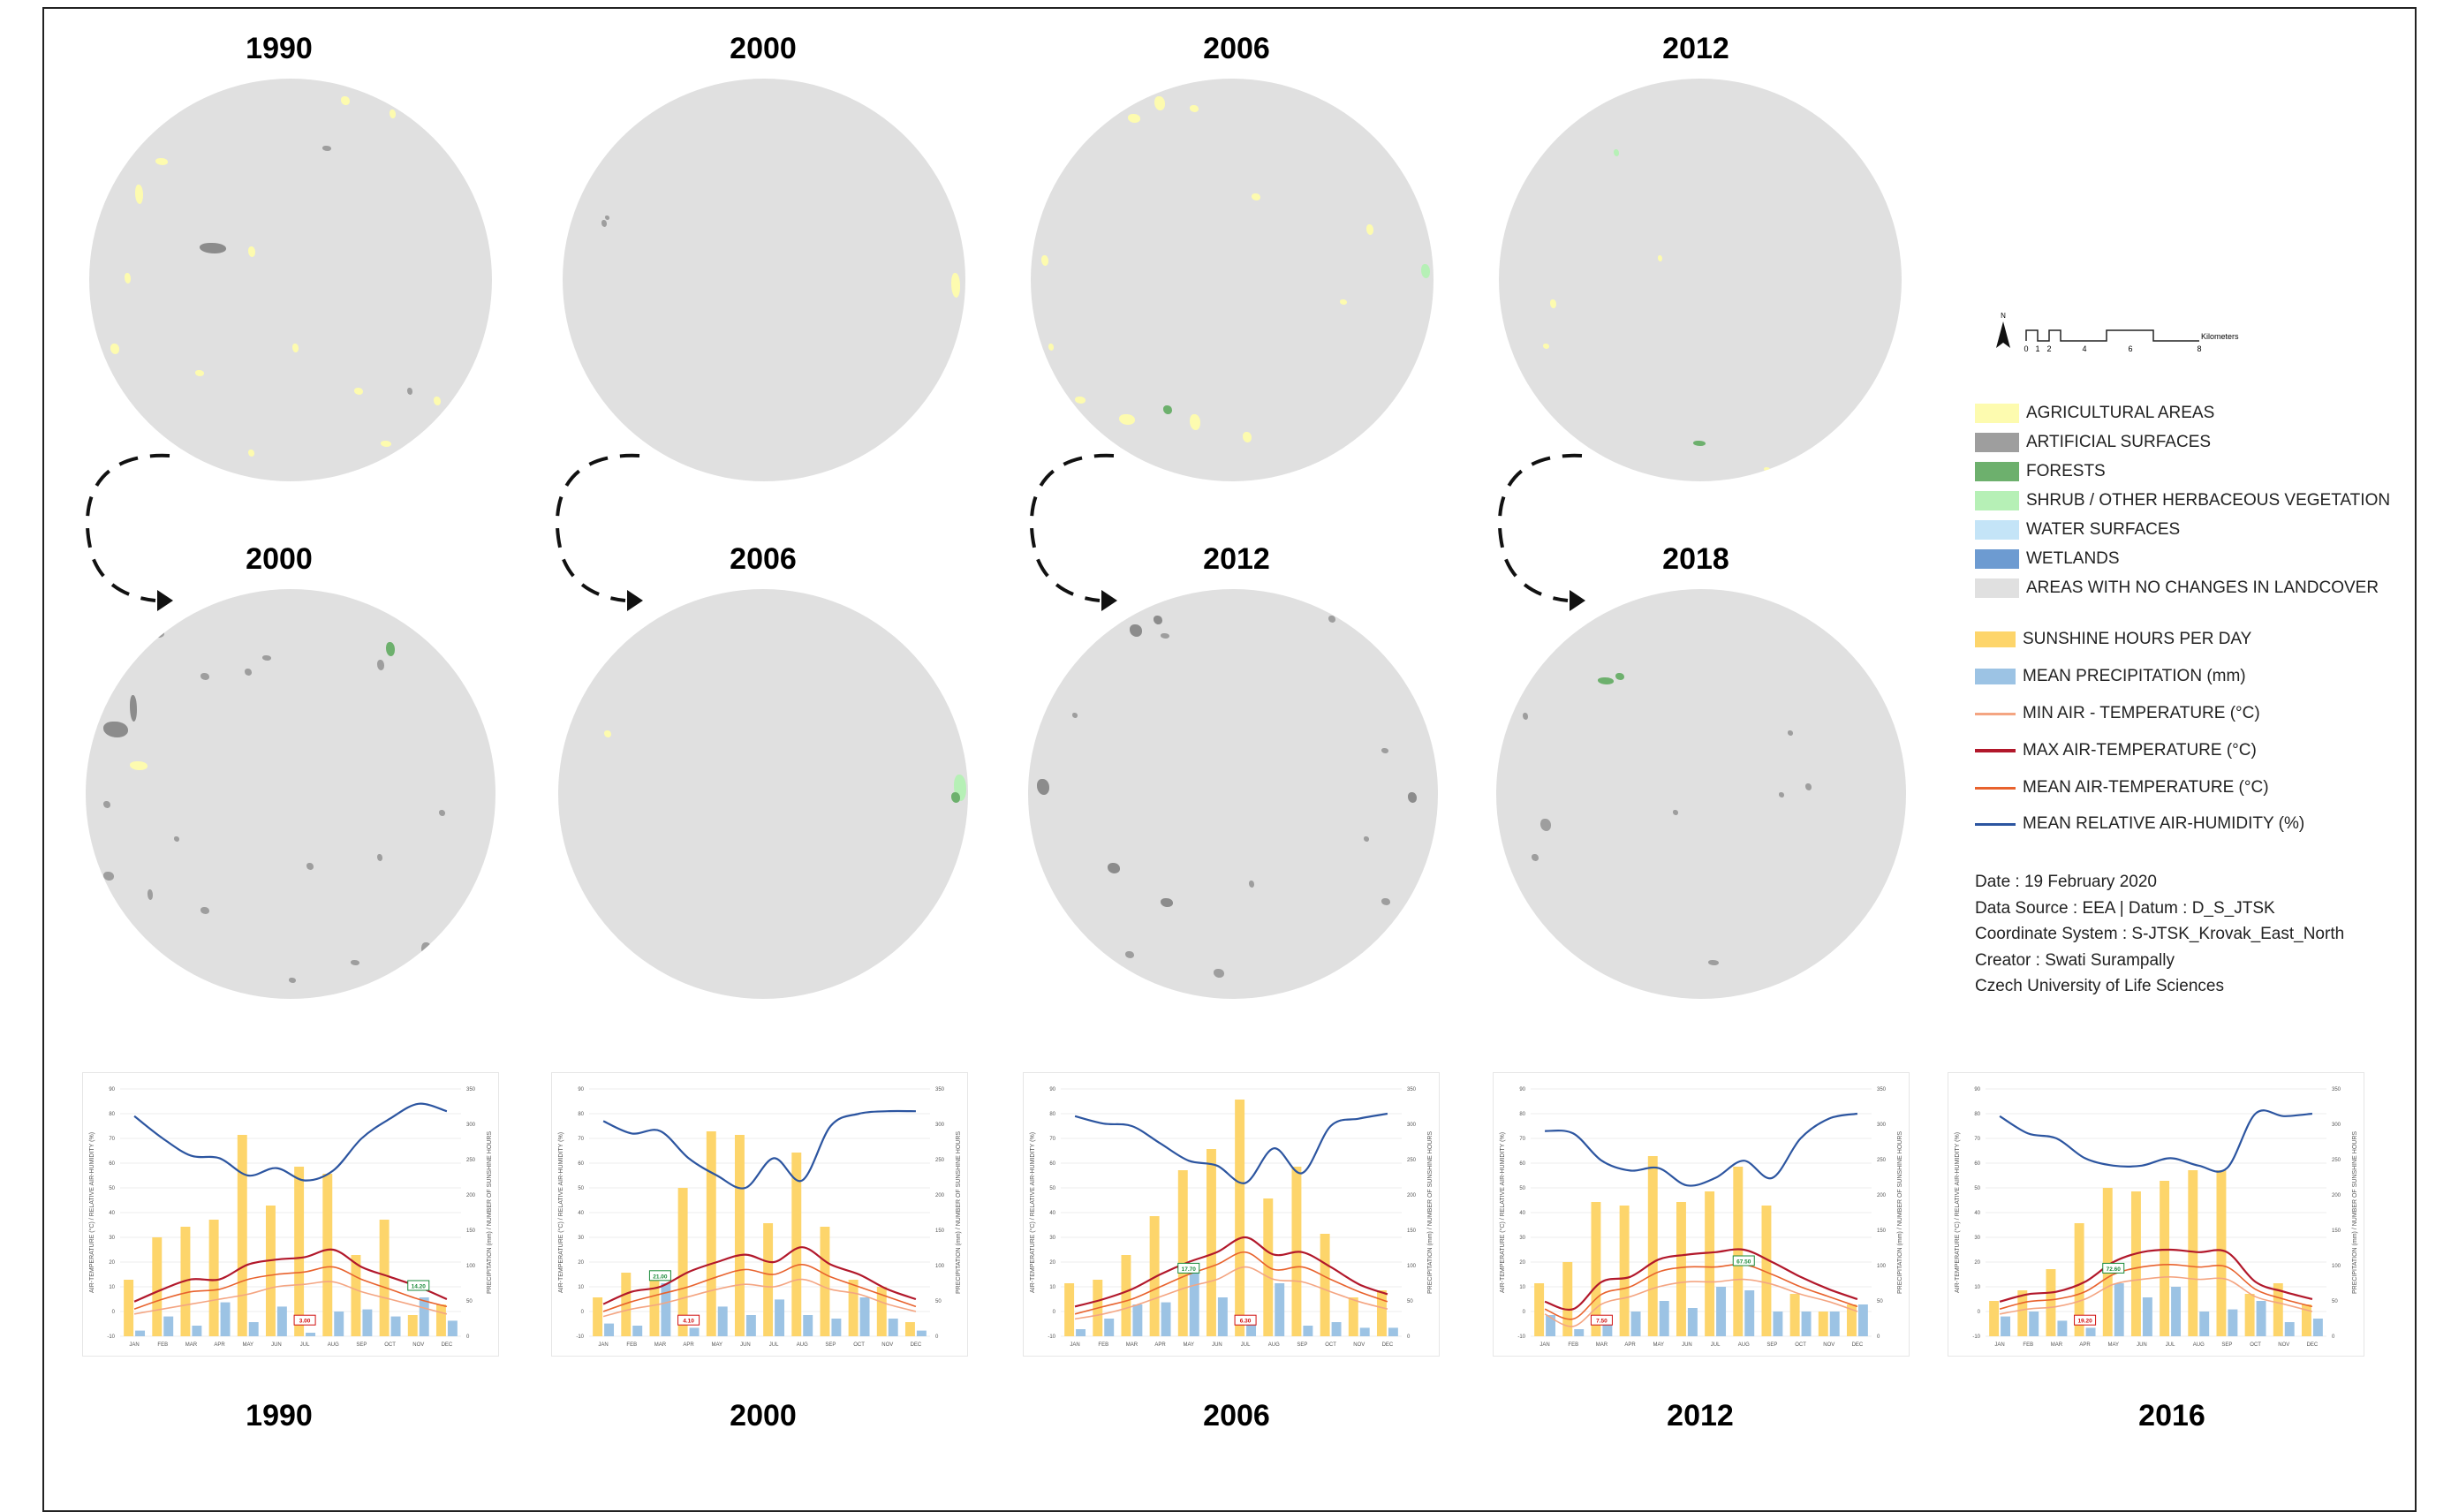 Image resolution: width=2451 pixels, height=1512 pixels. Describe the element at coordinates (1412, 1125) in the screenshot. I see `right-tick-label: 300` at that location.